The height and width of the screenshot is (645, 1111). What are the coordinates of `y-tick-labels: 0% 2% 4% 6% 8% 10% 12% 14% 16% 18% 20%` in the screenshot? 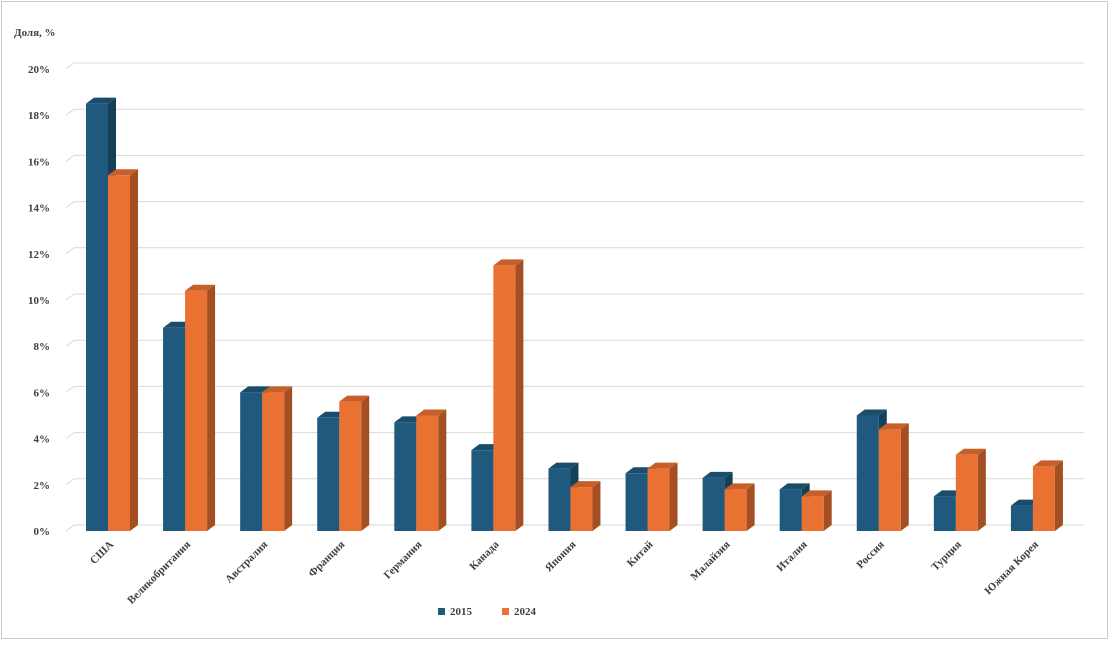 It's located at (39, 301).